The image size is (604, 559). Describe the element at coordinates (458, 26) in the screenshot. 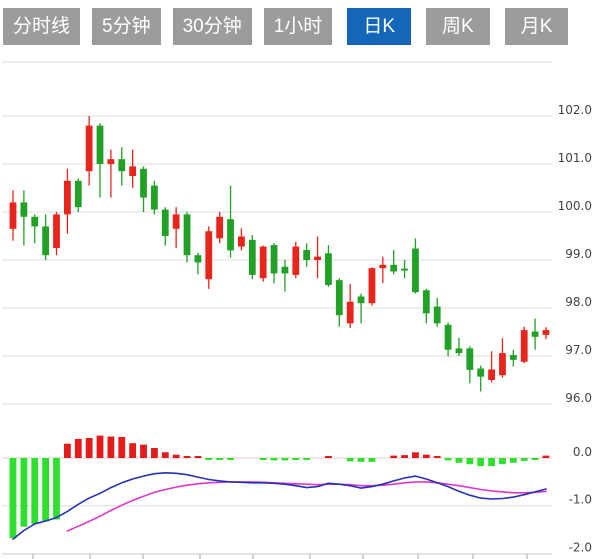

I see `tab-weekly-k: 周K` at that location.